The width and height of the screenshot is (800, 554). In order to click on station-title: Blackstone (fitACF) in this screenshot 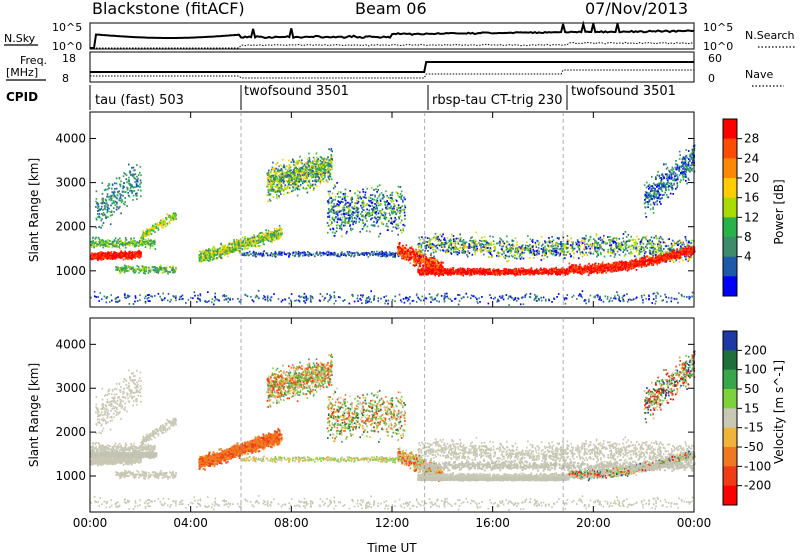, I will do `click(168, 9)`.